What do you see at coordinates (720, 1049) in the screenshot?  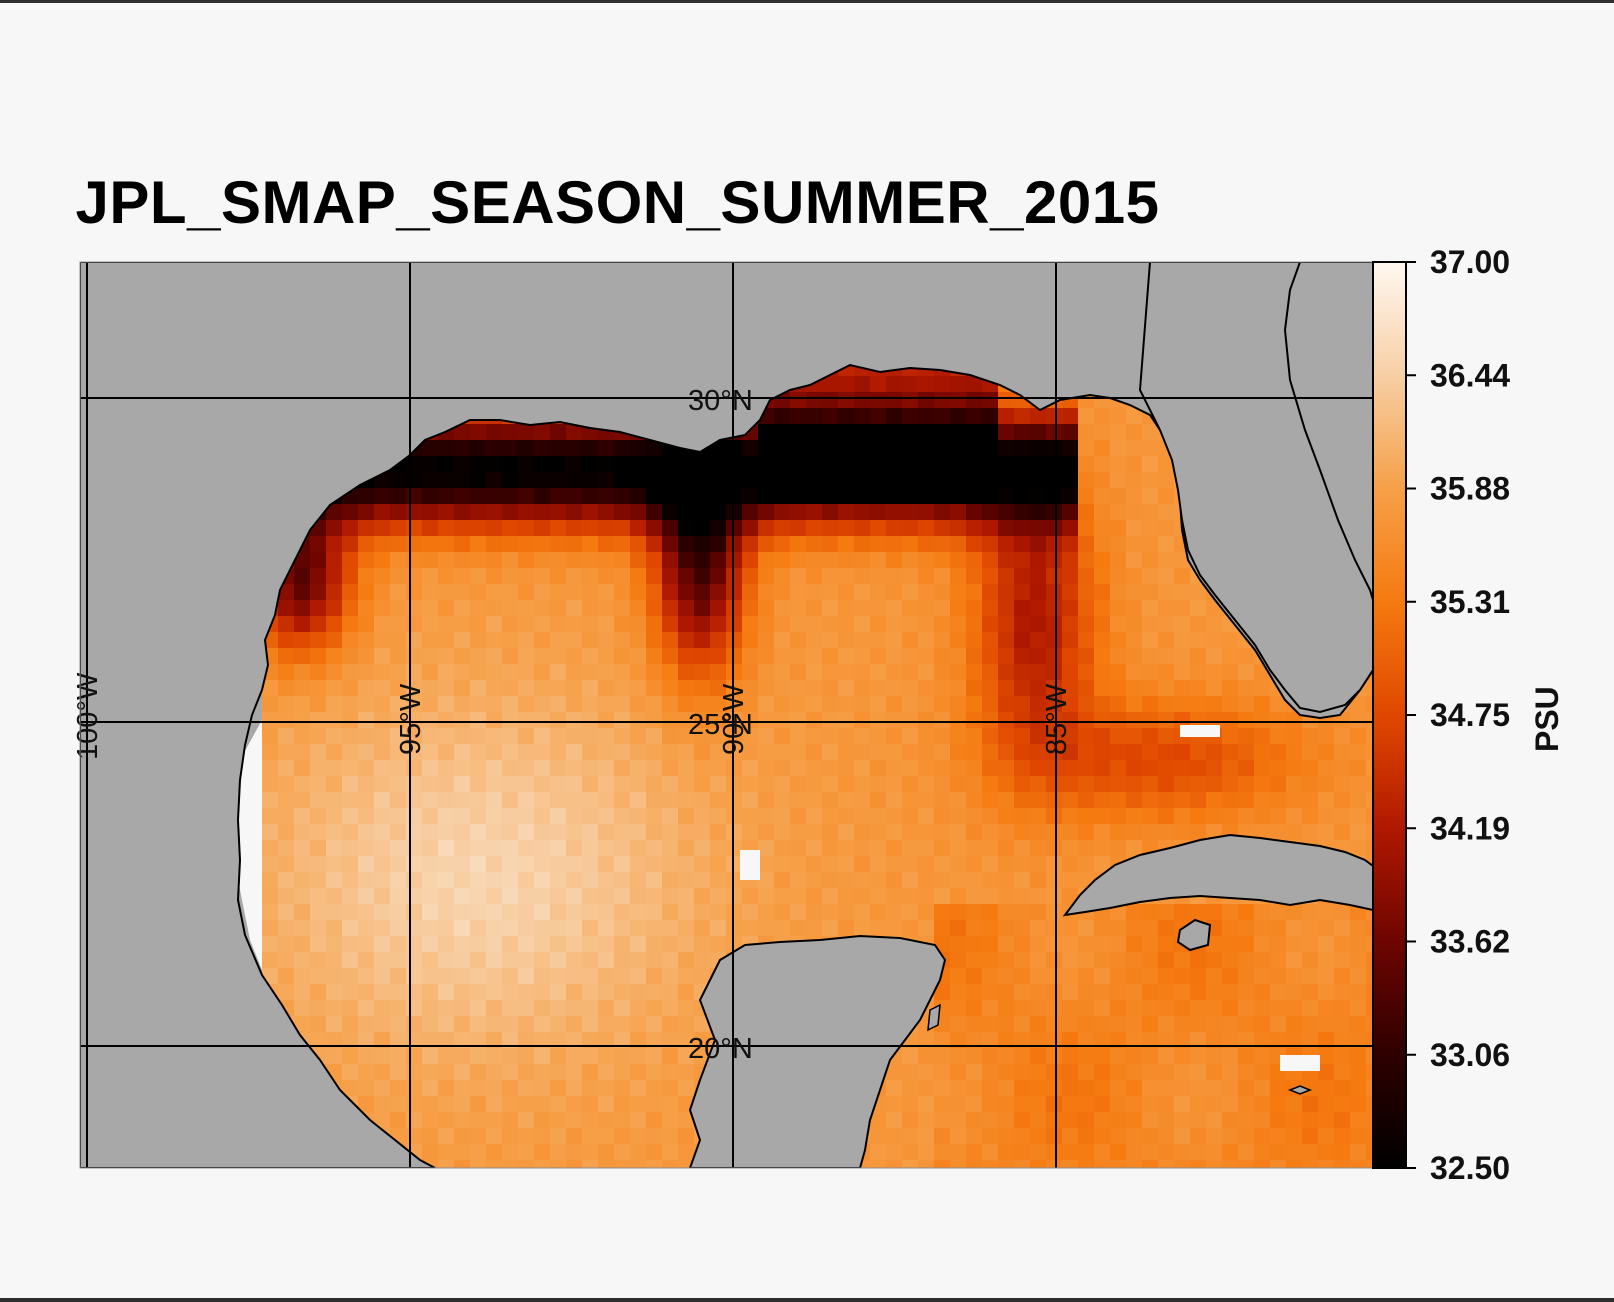 I see `lat-label-20n: 20°N` at bounding box center [720, 1049].